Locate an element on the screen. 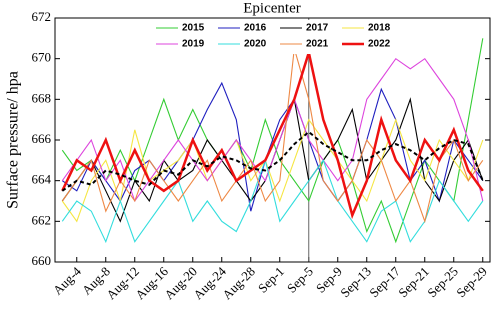 Image resolution: width=500 pixels, height=310 pixels. y-tick-label: 672 is located at coordinates (42, 16).